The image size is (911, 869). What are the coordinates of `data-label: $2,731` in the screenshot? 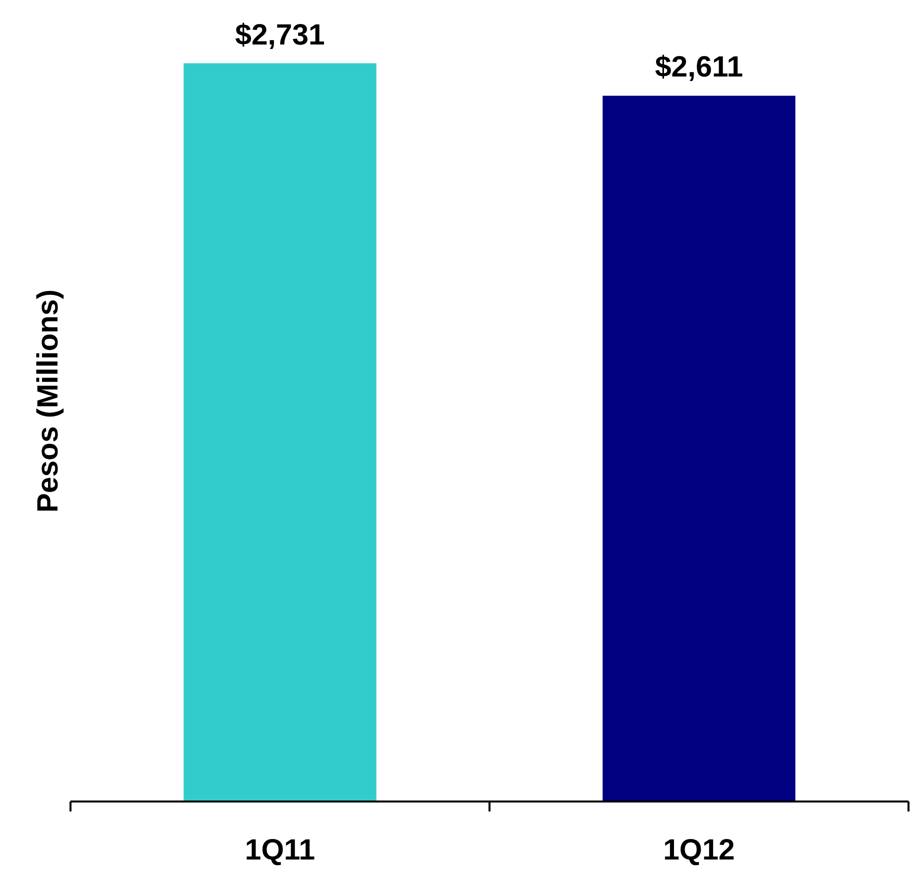 It's located at (280, 35).